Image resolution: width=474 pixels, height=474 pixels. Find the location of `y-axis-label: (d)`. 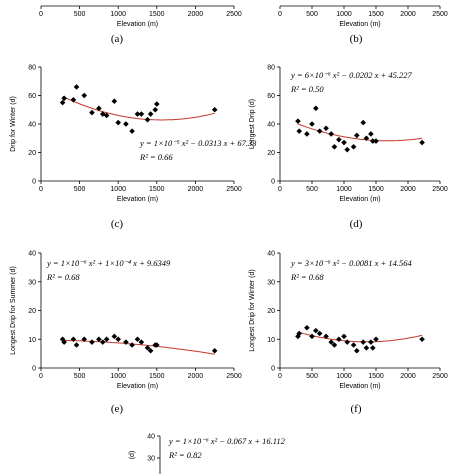

y-axis-label: (d) is located at coordinates (132, 455).